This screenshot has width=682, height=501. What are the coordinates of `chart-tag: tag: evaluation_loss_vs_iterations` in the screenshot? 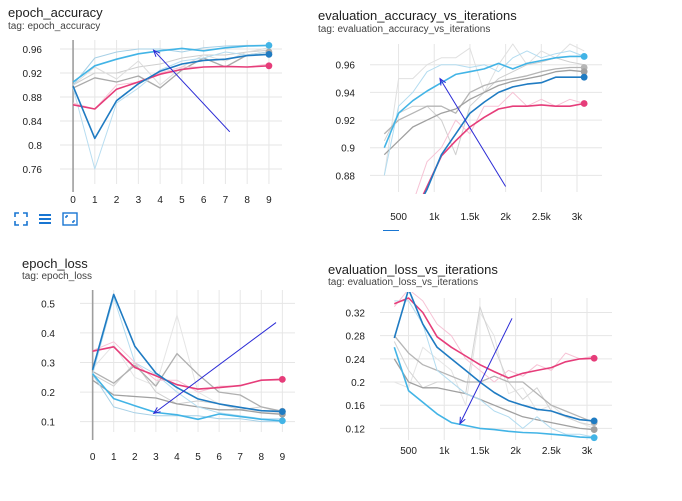 It's located at (403, 282).